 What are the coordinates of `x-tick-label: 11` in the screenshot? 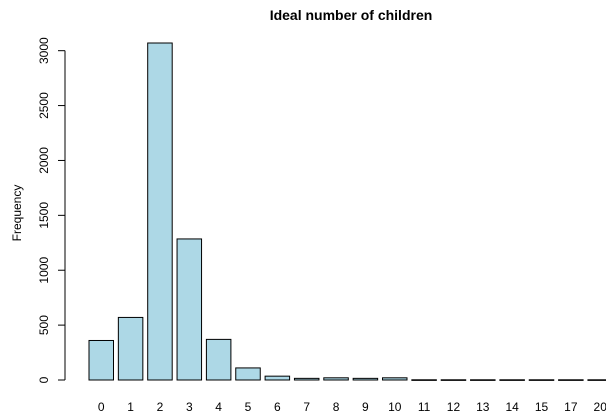 It's located at (424, 407).